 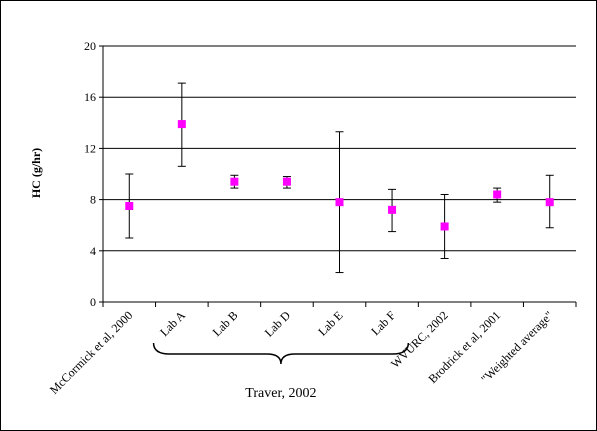 What do you see at coordinates (90, 46) in the screenshot?
I see `y-tick-label: 20` at bounding box center [90, 46].